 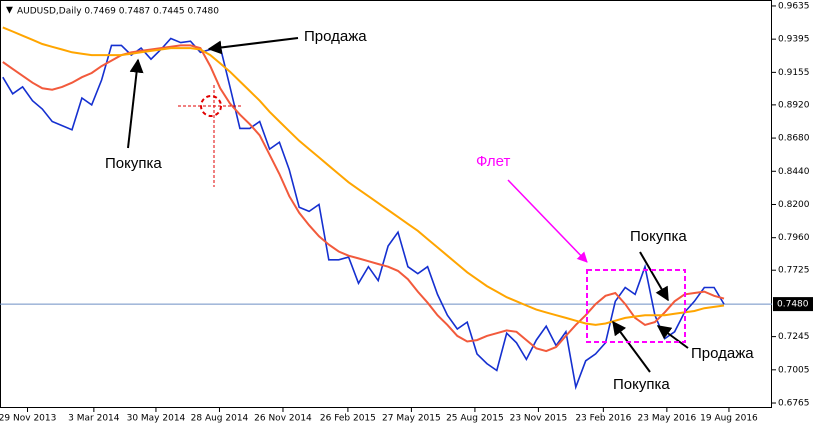 I want to click on price-tag-label: 0.7480, so click(x=793, y=305).